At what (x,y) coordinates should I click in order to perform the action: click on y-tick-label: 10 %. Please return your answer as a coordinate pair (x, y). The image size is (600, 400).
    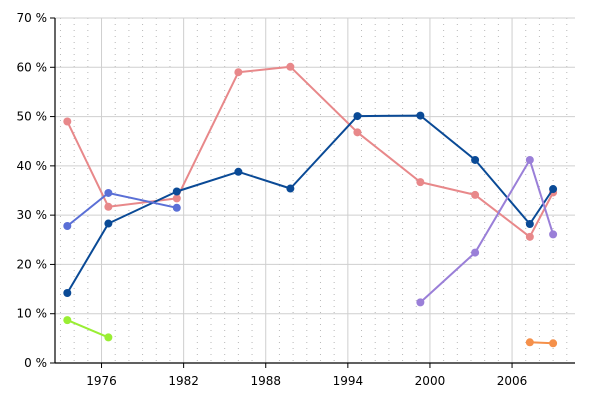
    Looking at the image, I should click on (32, 314).